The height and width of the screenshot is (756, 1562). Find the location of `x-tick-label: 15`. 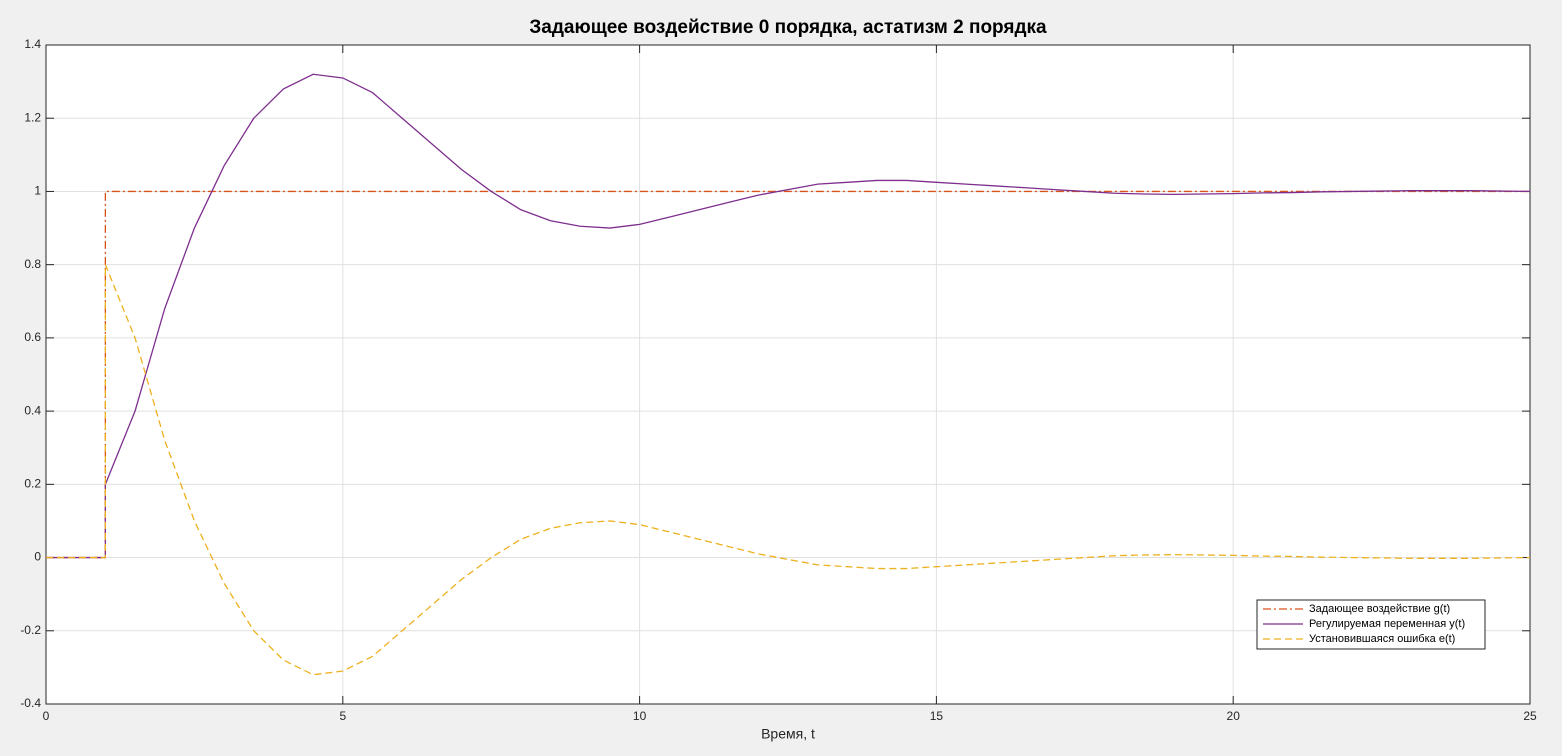

x-tick-label: 15 is located at coordinates (937, 716).